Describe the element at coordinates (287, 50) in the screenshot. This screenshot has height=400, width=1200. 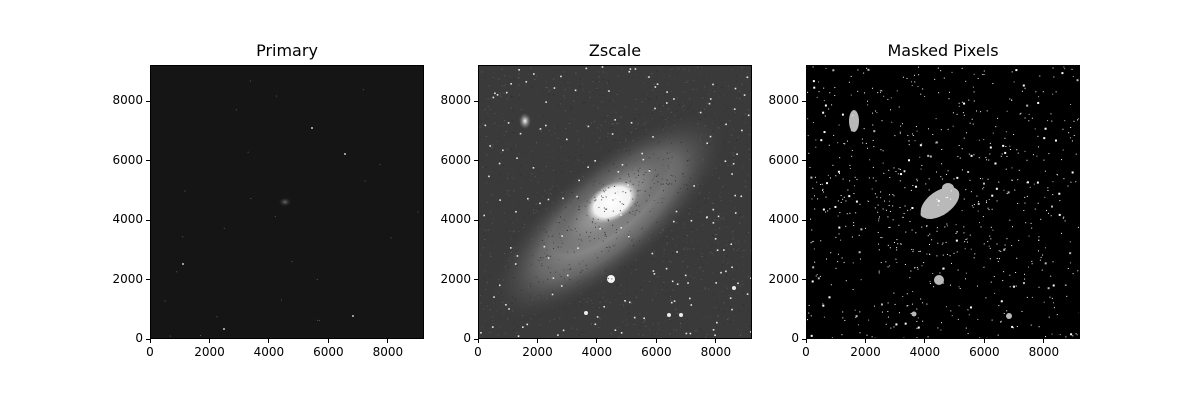
I see `panel-title: Primary` at that location.